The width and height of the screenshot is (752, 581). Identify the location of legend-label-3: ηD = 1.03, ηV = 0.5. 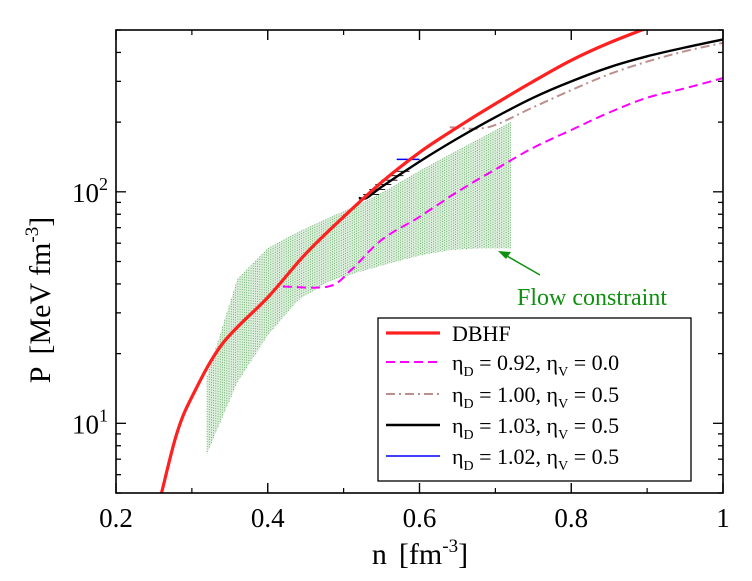
(535, 428).